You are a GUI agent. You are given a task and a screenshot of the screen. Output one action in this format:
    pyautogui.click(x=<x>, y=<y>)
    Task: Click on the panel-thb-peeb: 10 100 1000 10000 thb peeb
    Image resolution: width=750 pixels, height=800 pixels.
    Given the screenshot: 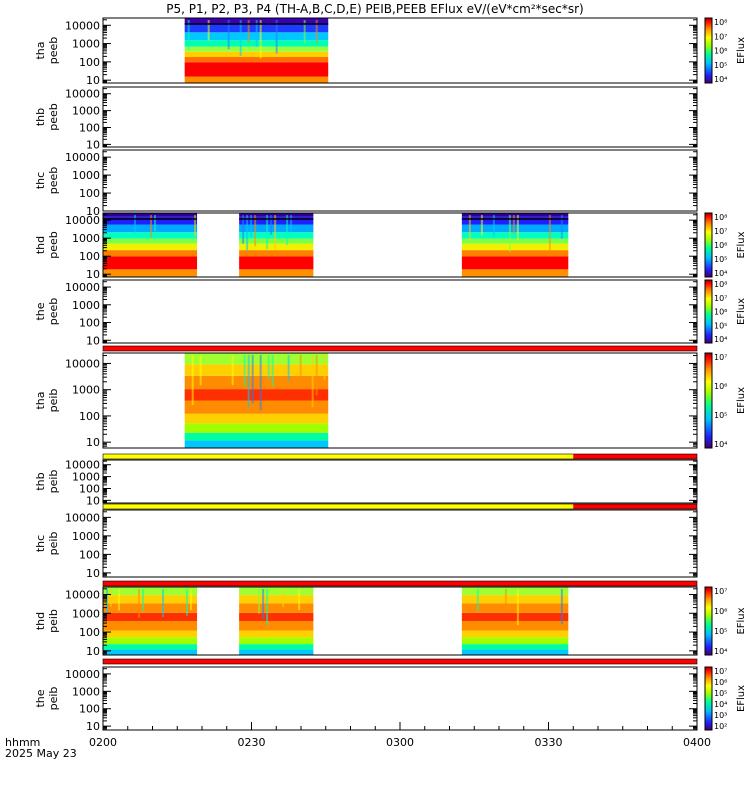 What is the action you would take?
    pyautogui.click(x=366, y=118)
    